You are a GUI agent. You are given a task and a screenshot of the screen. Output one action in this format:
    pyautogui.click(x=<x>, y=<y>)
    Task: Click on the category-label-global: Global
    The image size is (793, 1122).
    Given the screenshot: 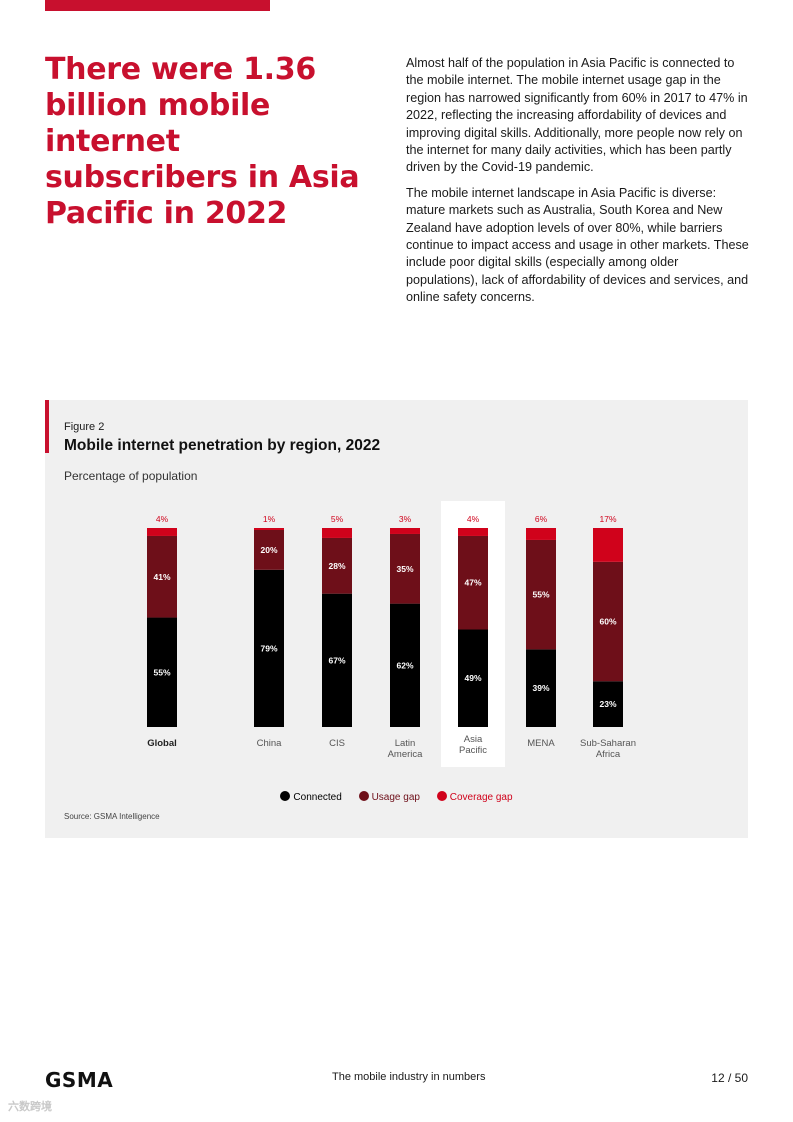 What is the action you would take?
    pyautogui.click(x=162, y=743)
    